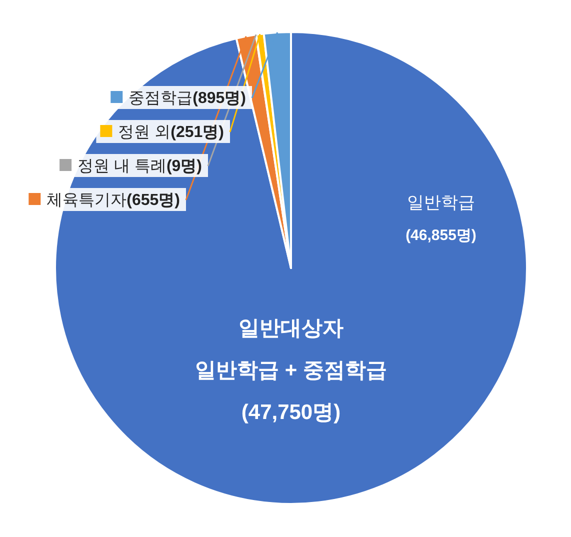 Image resolution: width=571 pixels, height=537 pixels. I want to click on slice-label: 일반학급, so click(441, 202).